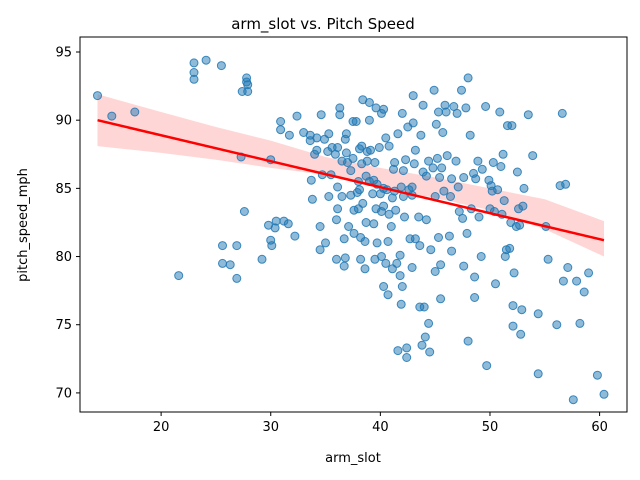 This screenshot has width=640, height=480. Describe the element at coordinates (23, 225) in the screenshot. I see `y-axis-label: pitch_speed_mph` at that location.